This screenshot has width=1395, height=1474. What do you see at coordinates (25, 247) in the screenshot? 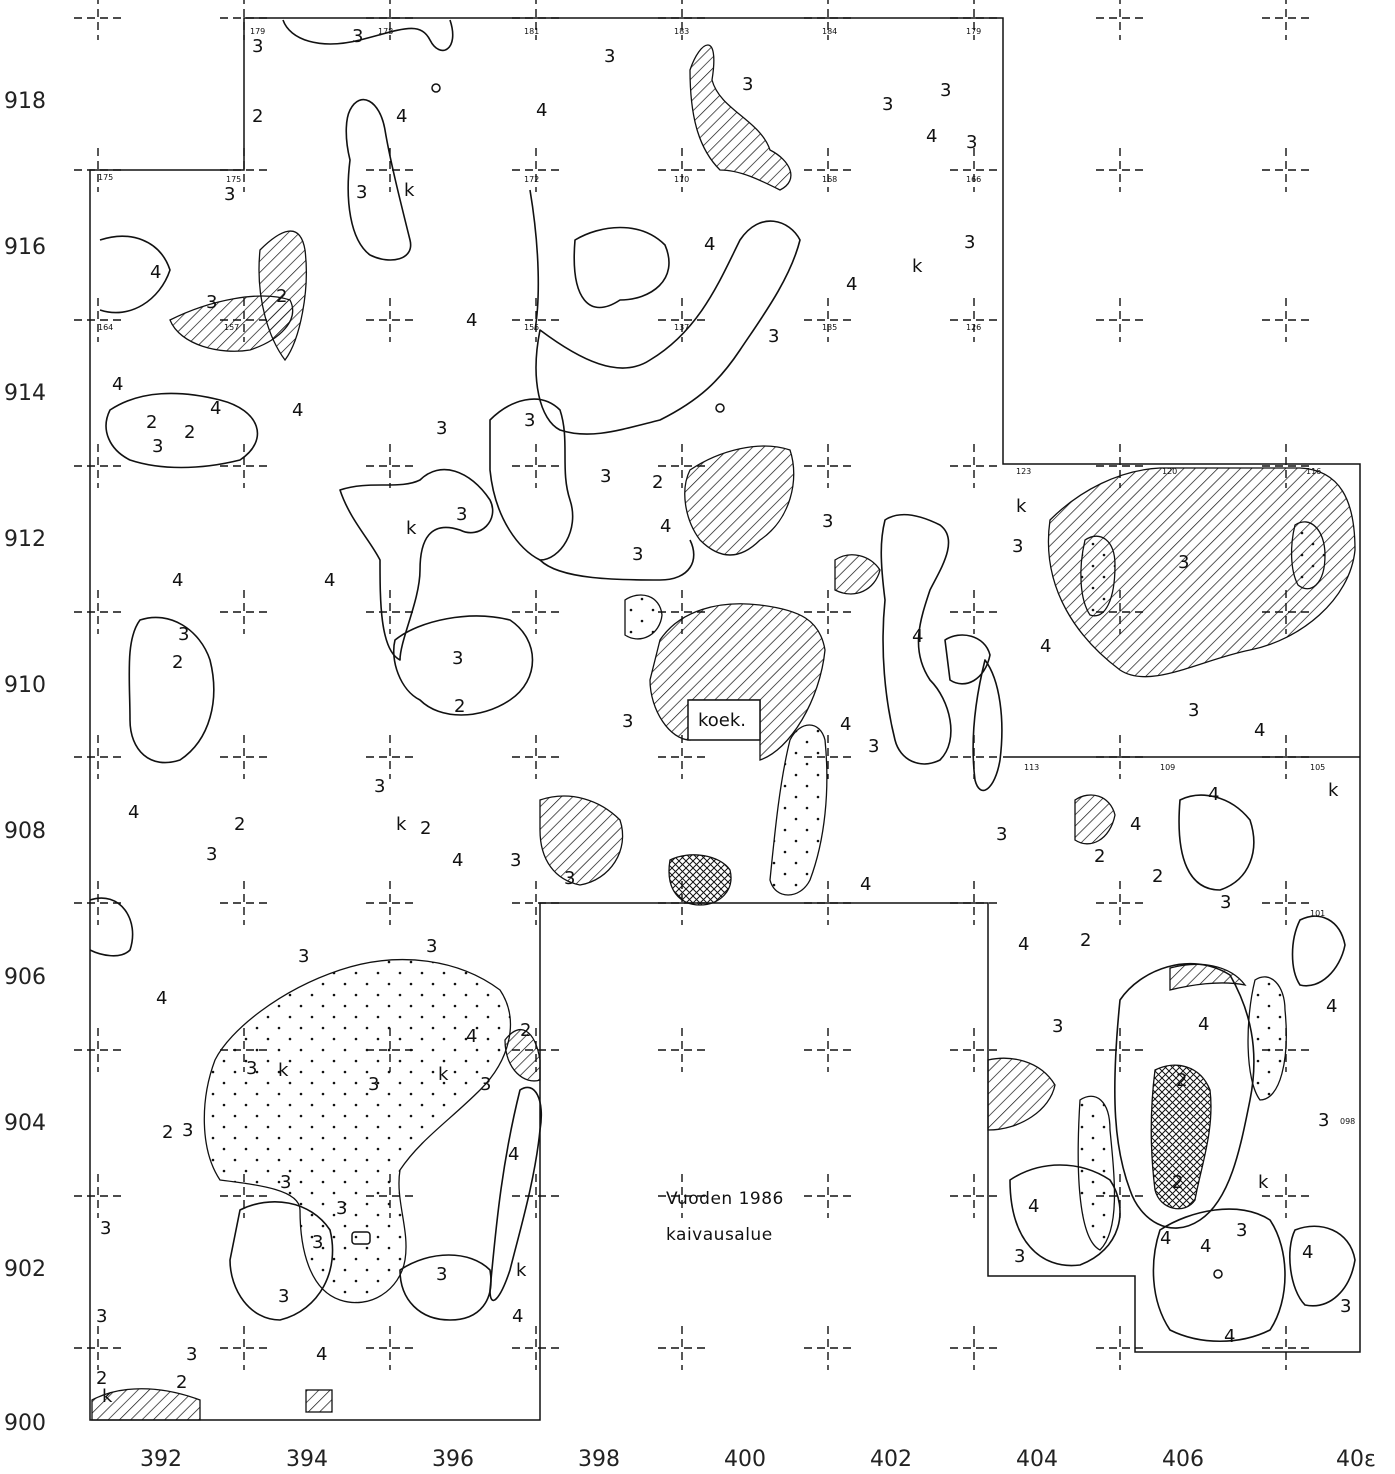
I see `y-tick-label: 916` at bounding box center [25, 247].